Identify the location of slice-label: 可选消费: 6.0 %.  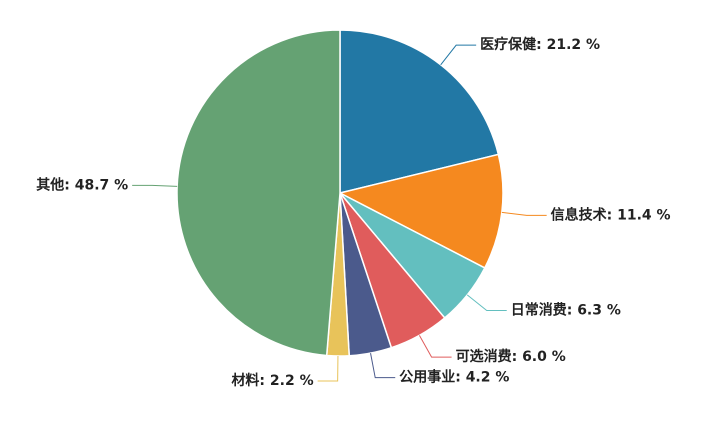
(511, 356).